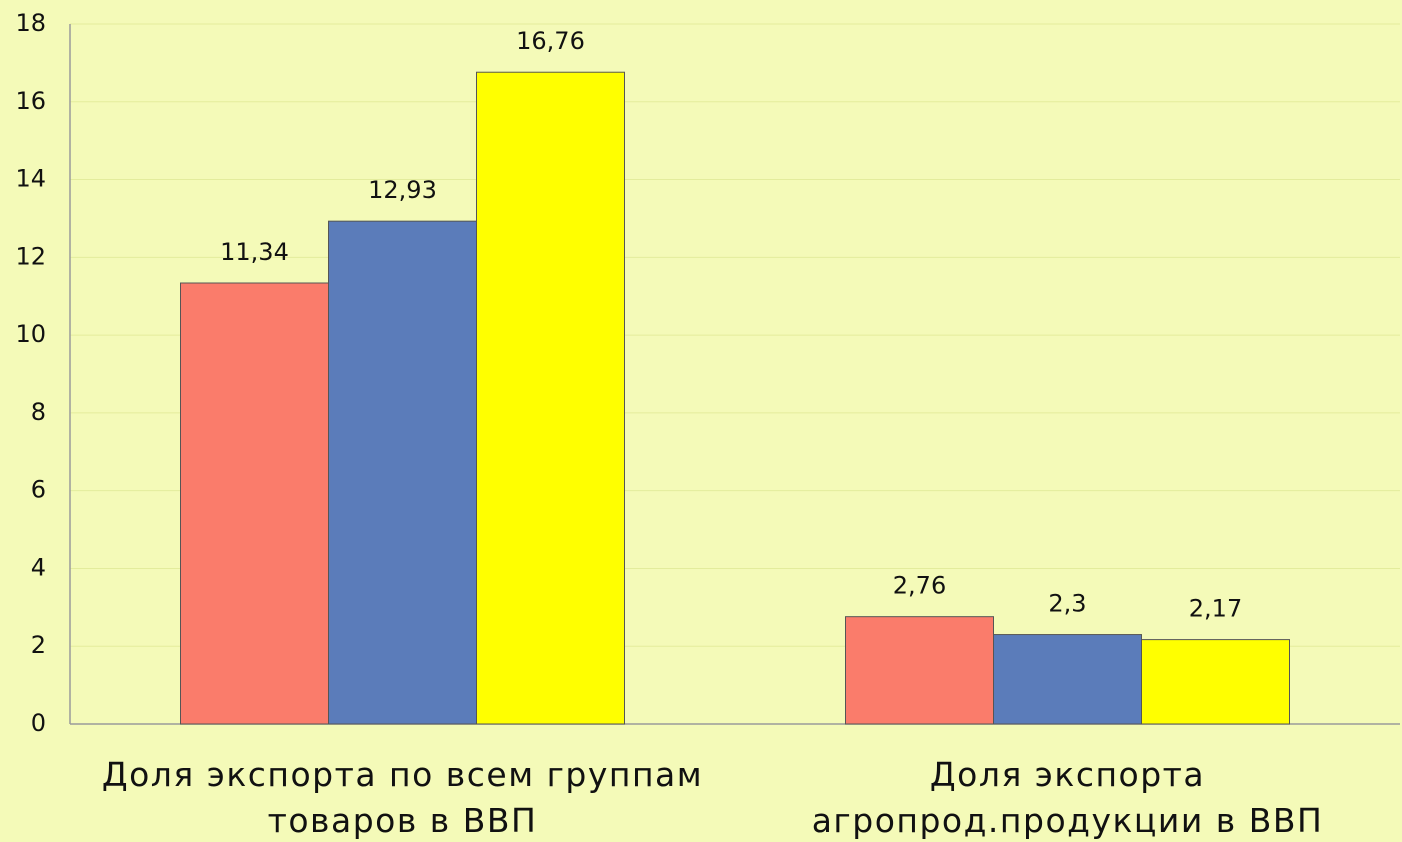 This screenshot has height=842, width=1402. I want to click on data-label: 2,17, so click(1215, 609).